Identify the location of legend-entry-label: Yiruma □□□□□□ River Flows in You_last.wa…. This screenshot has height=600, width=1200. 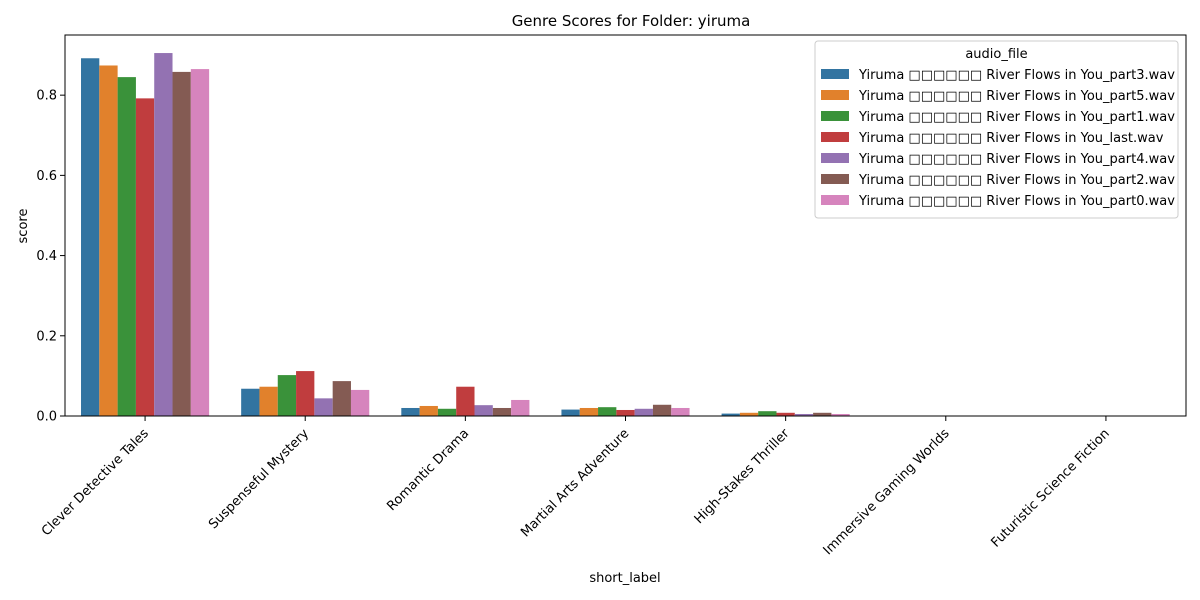
(1011, 138).